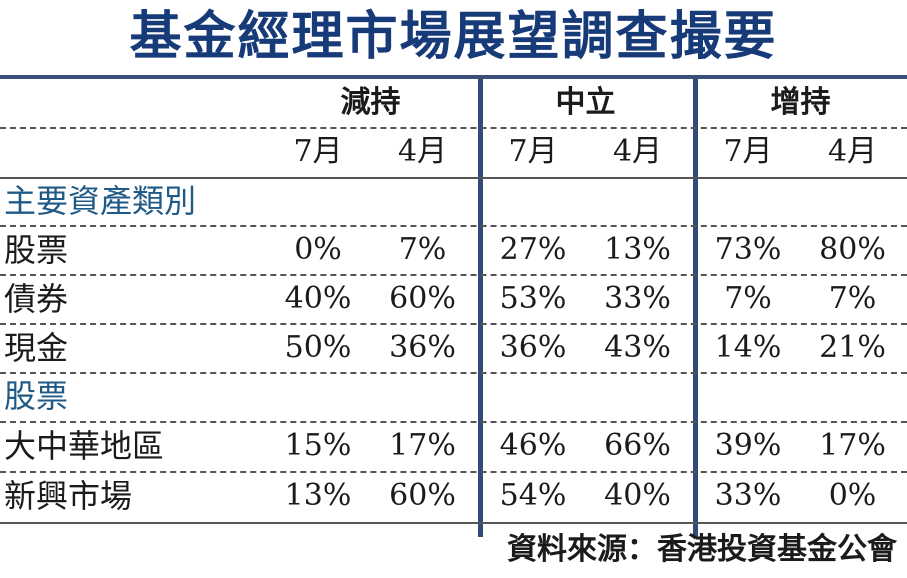 The height and width of the screenshot is (578, 907). What do you see at coordinates (702, 549) in the screenshot?
I see `source-note: 資料來源：香港投資基金公會` at bounding box center [702, 549].